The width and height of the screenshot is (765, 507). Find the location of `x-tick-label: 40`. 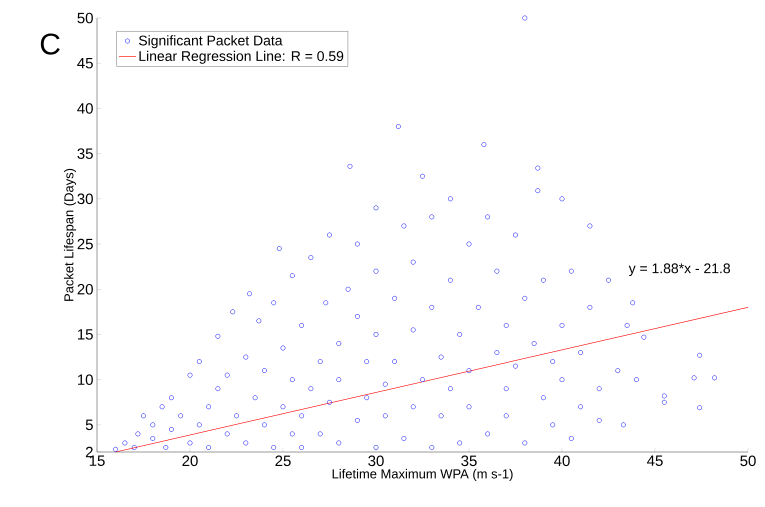

x-tick-label: 40 is located at coordinates (562, 461).